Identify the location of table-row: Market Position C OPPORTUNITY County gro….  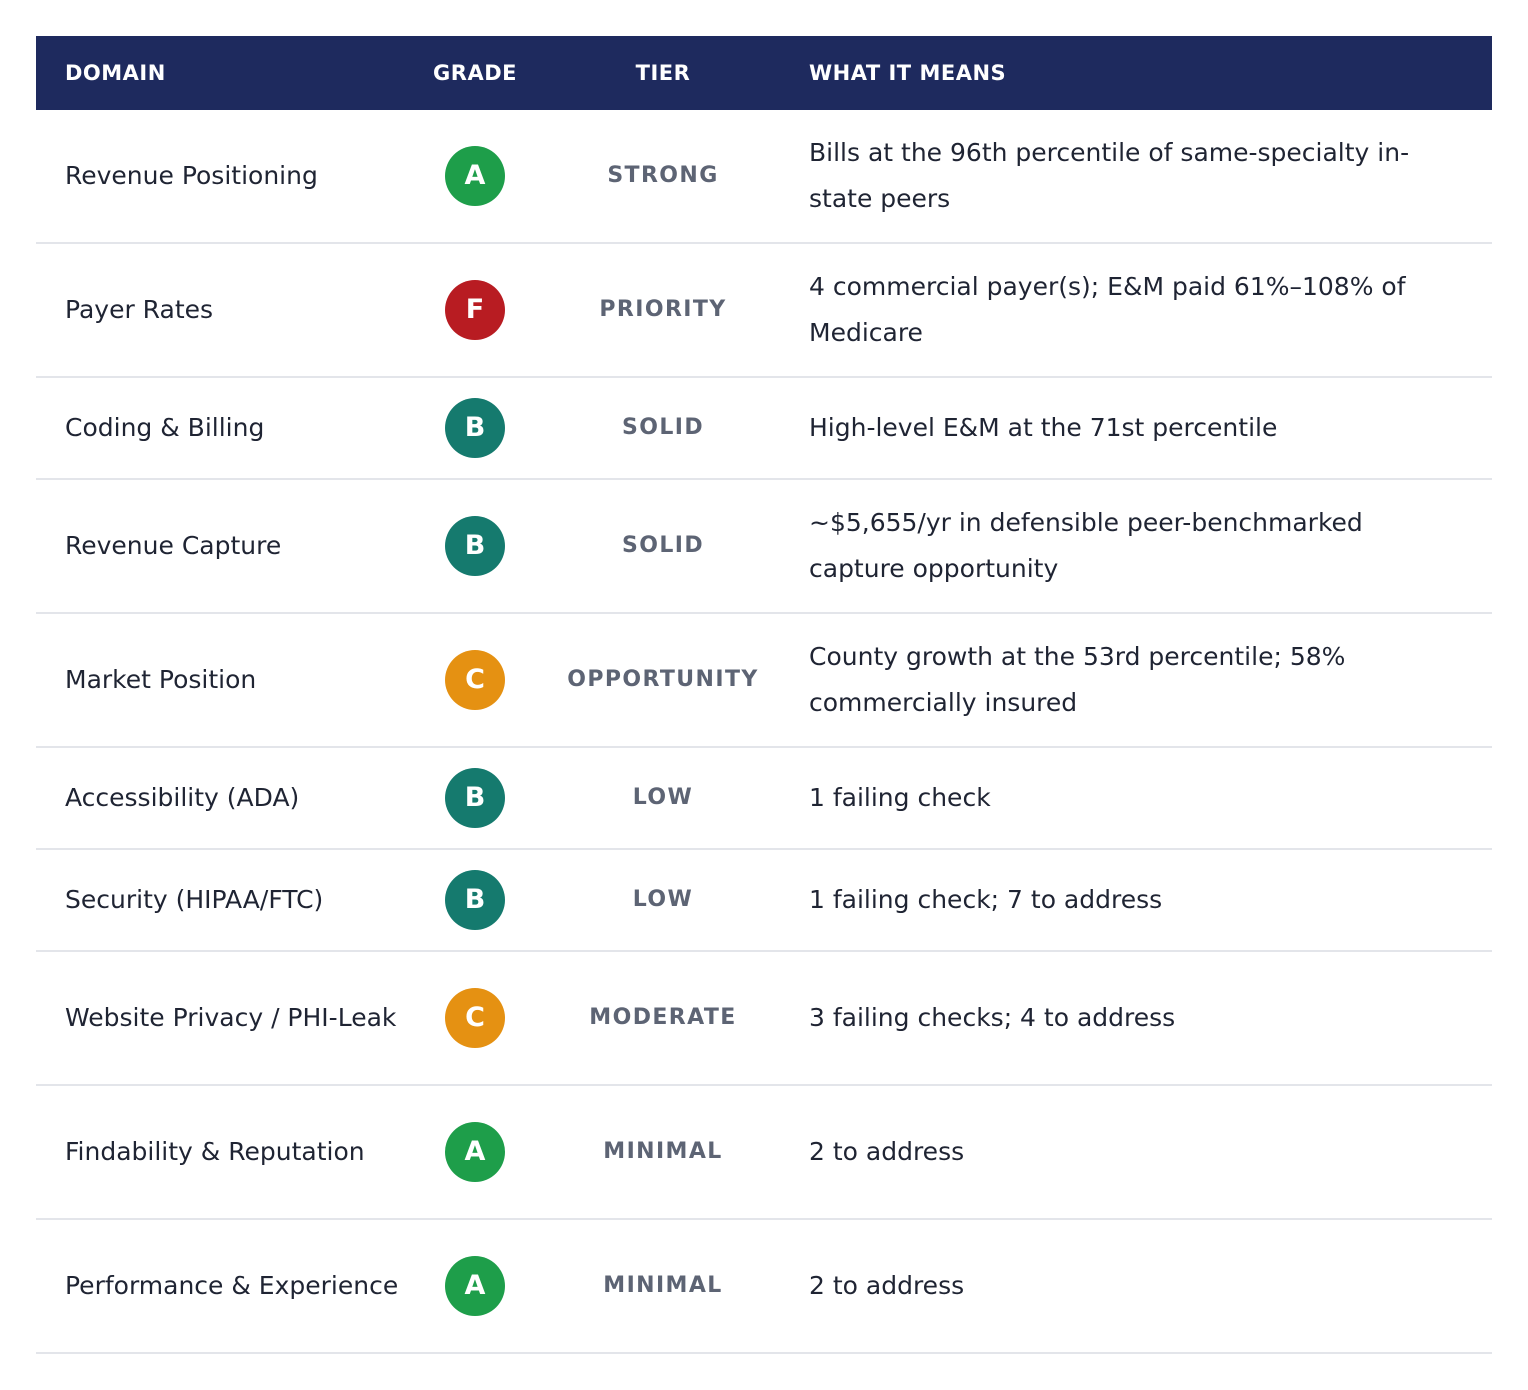
(764, 681).